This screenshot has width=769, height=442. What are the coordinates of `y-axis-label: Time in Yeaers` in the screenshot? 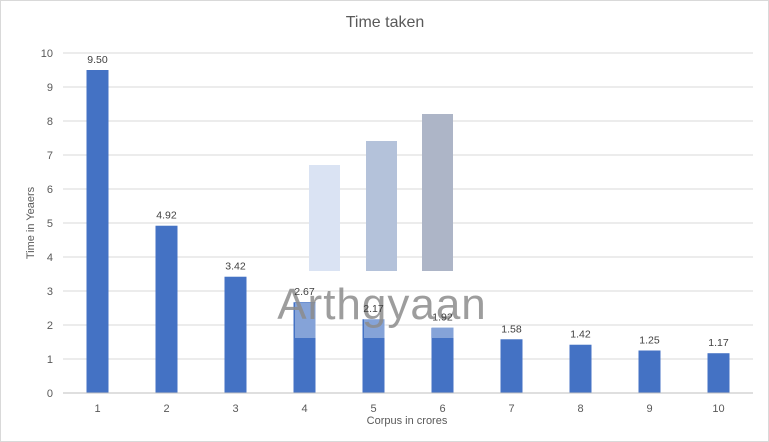 It's located at (31, 222).